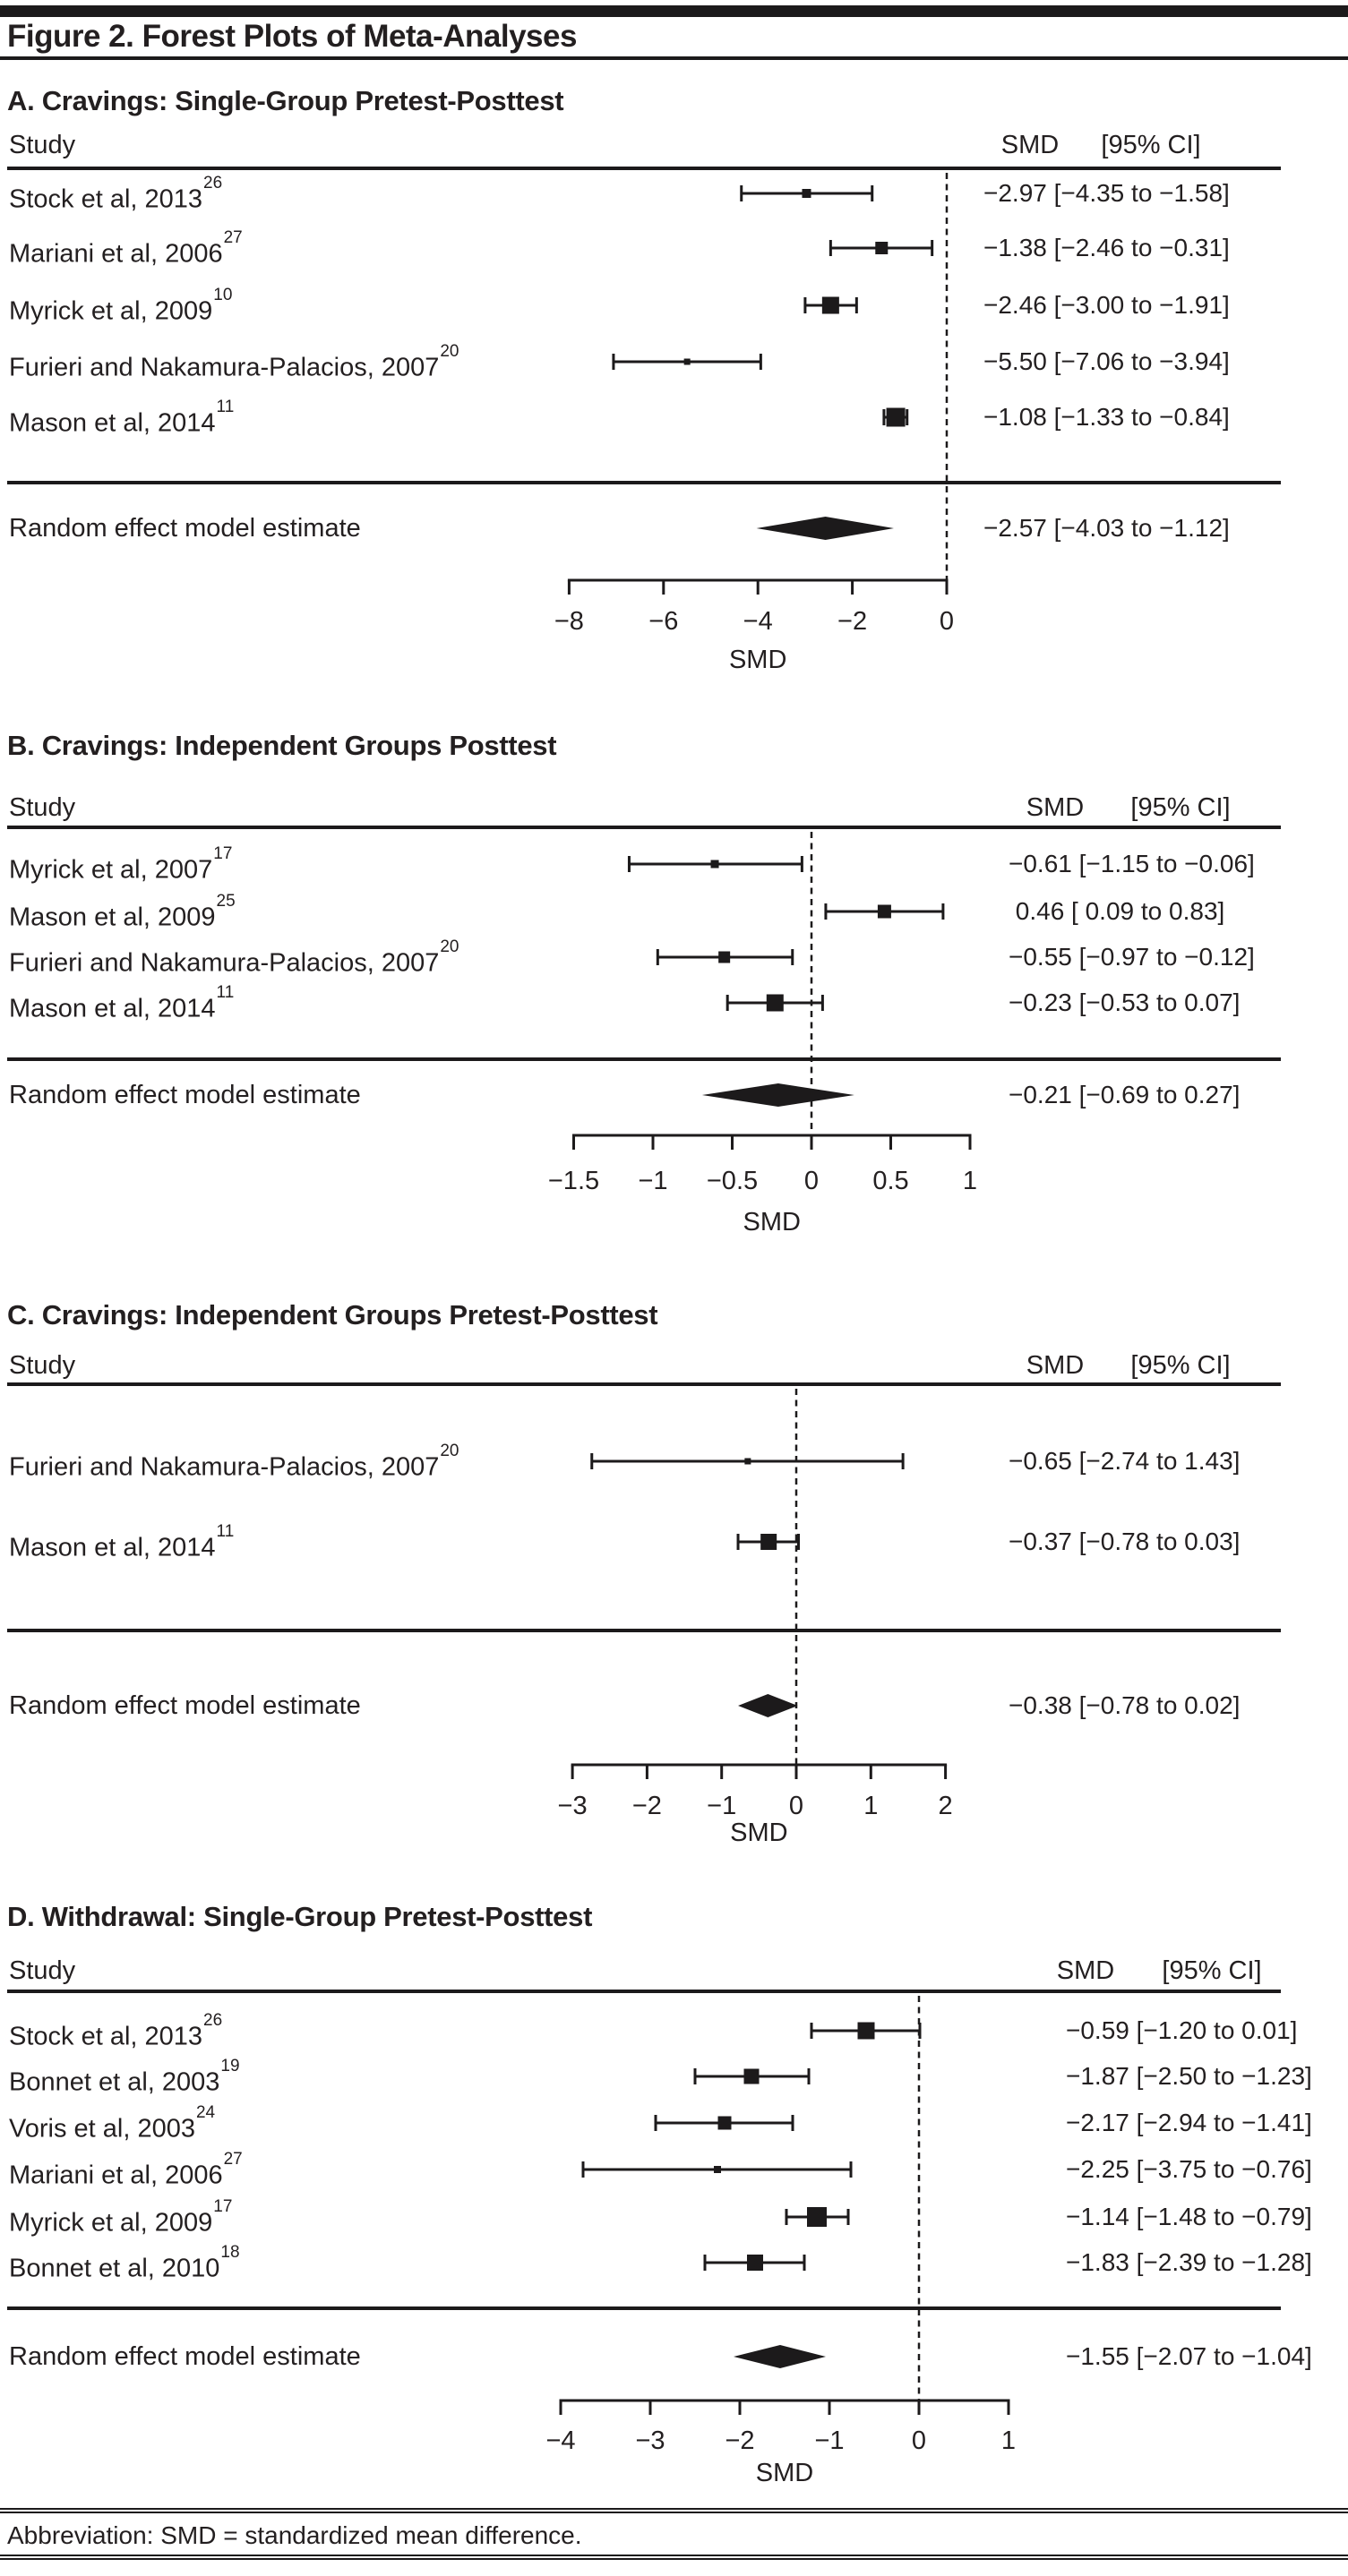  What do you see at coordinates (650, 2440) in the screenshot?
I see `x-axis-tick-label: −3` at bounding box center [650, 2440].